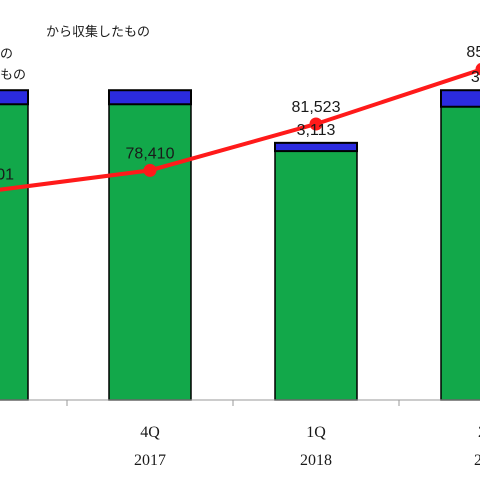  I want to click on bar-label-3: 3,113, so click(316, 130).